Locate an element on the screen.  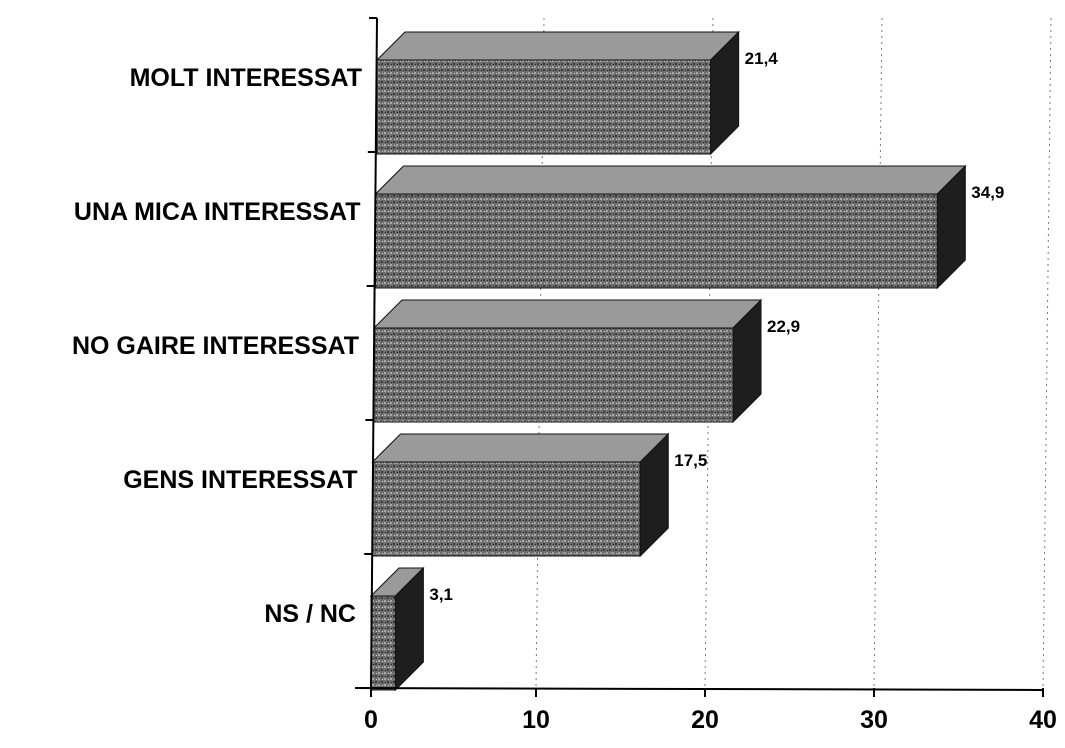
x-axis-line is located at coordinates (699, 689).